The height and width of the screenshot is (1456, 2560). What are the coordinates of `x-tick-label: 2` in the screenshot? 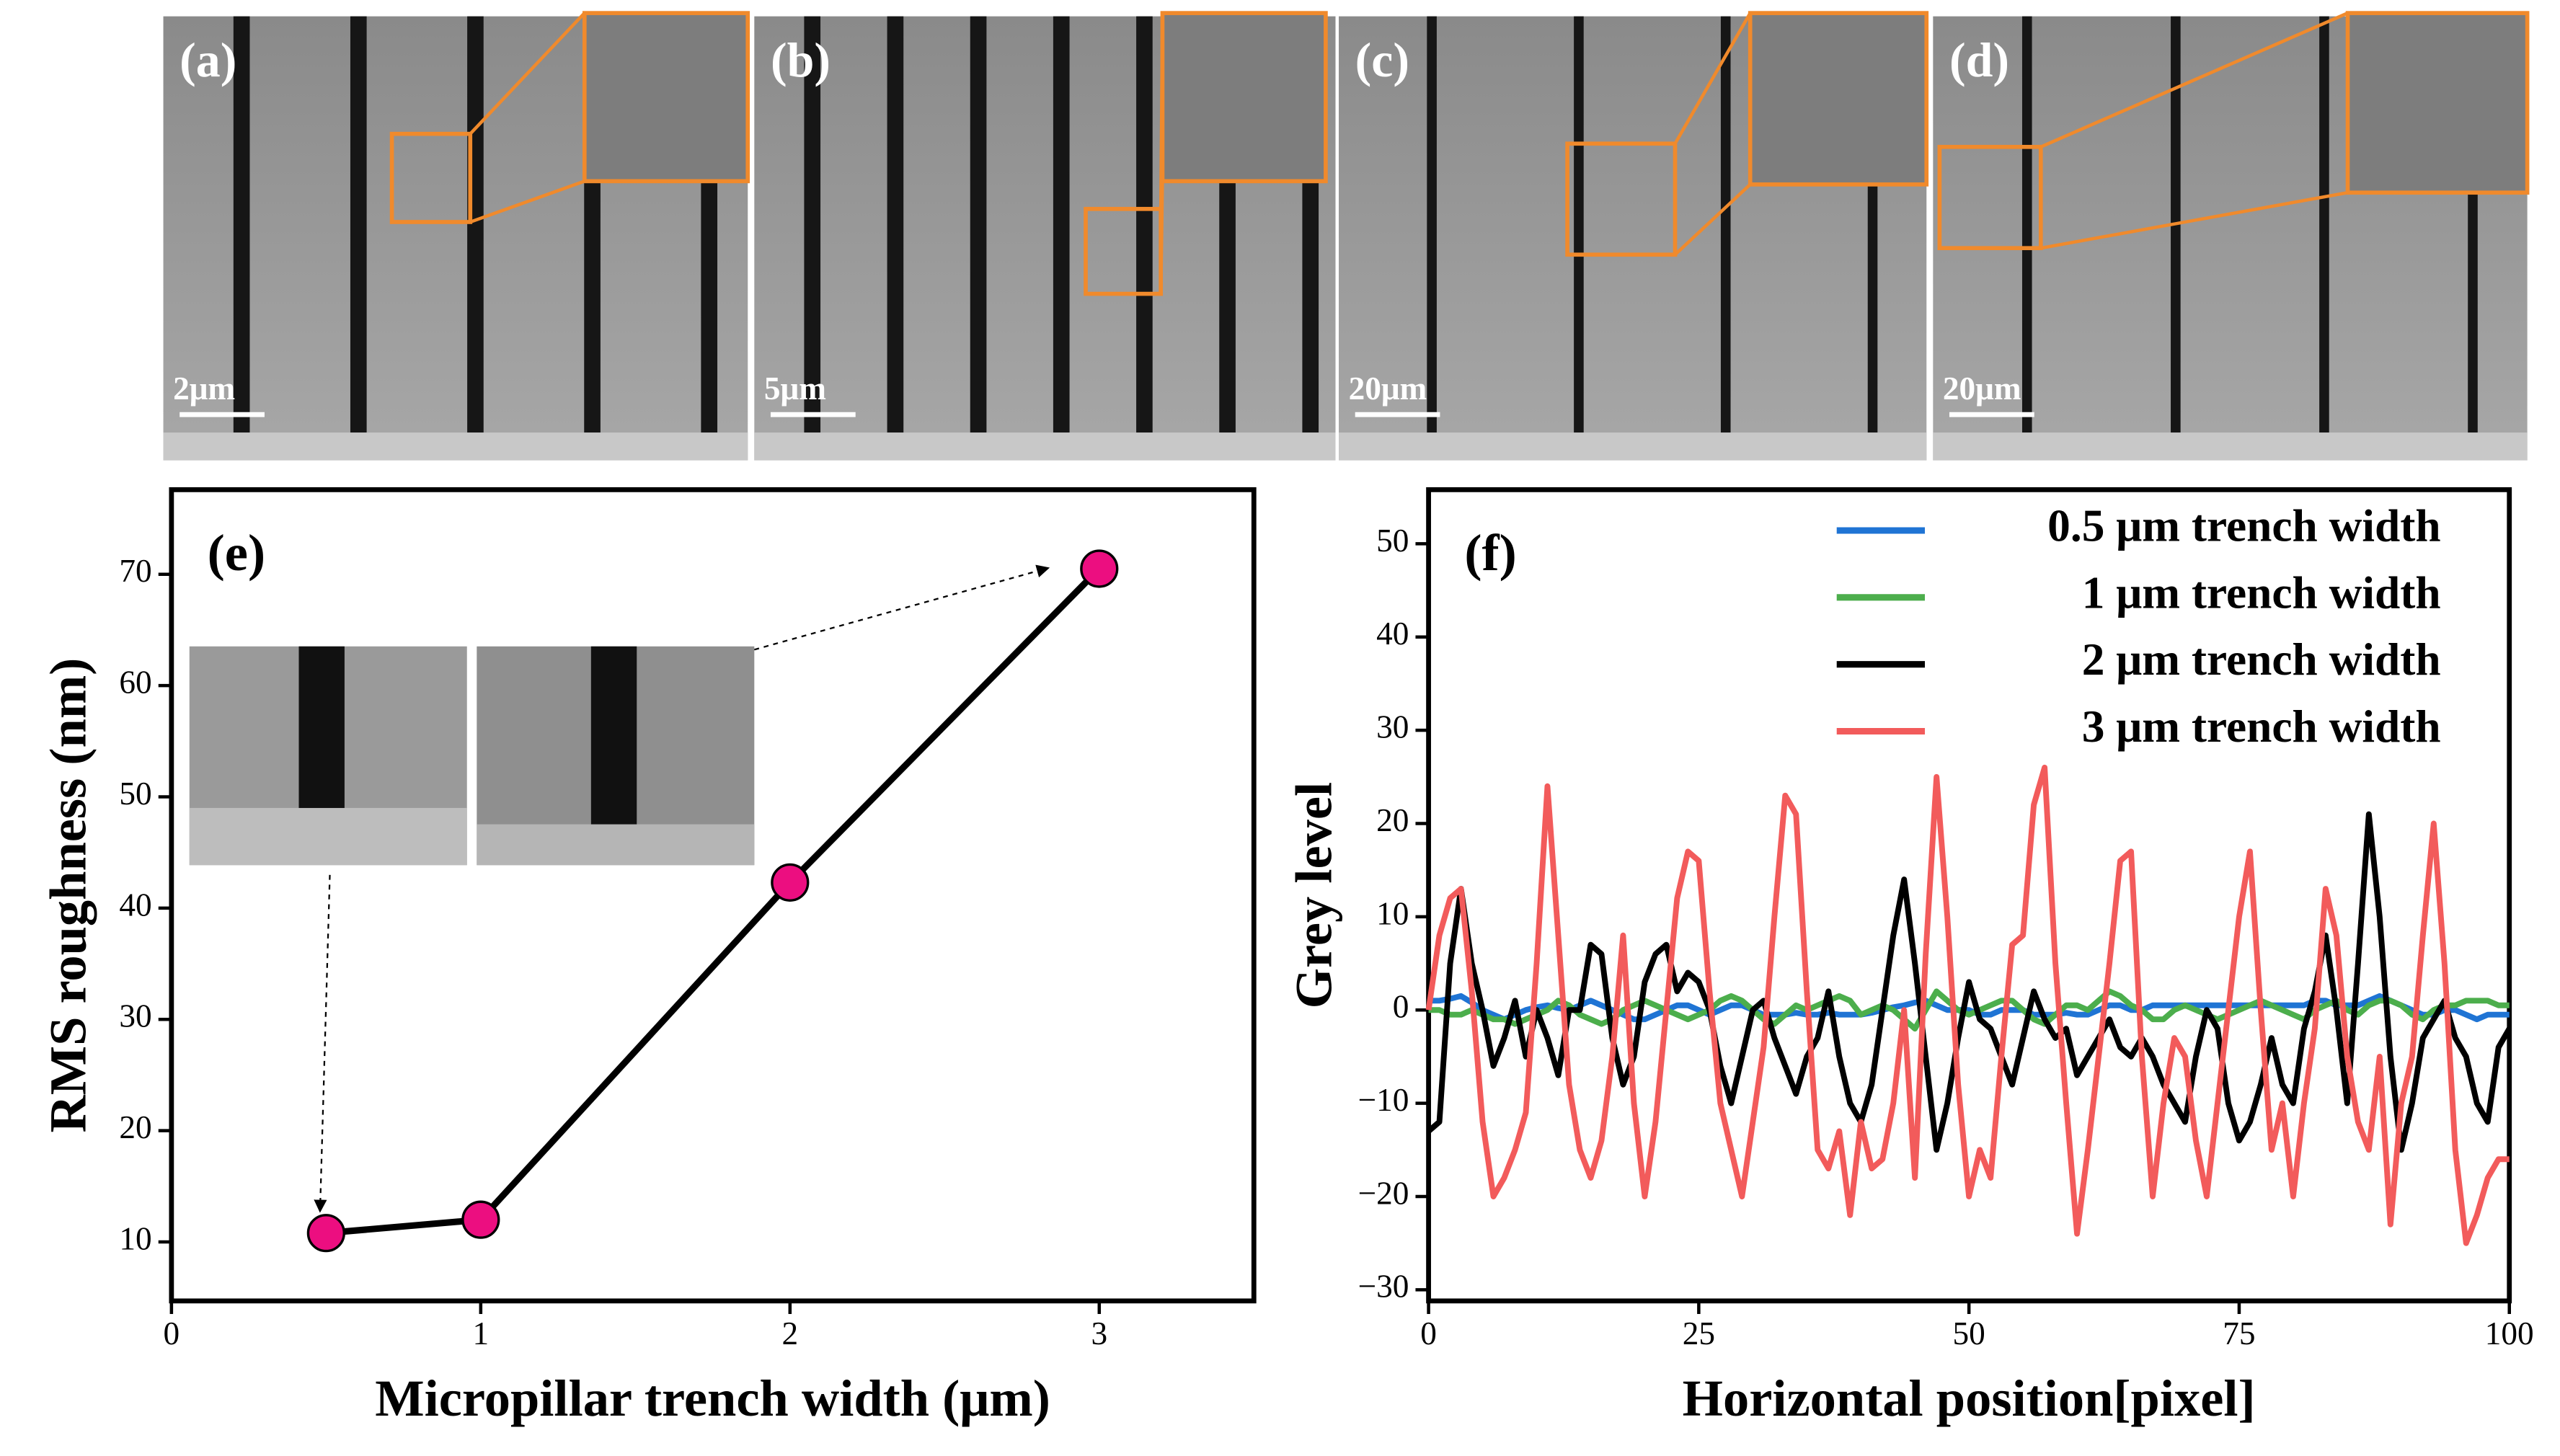 It's located at (789, 1333).